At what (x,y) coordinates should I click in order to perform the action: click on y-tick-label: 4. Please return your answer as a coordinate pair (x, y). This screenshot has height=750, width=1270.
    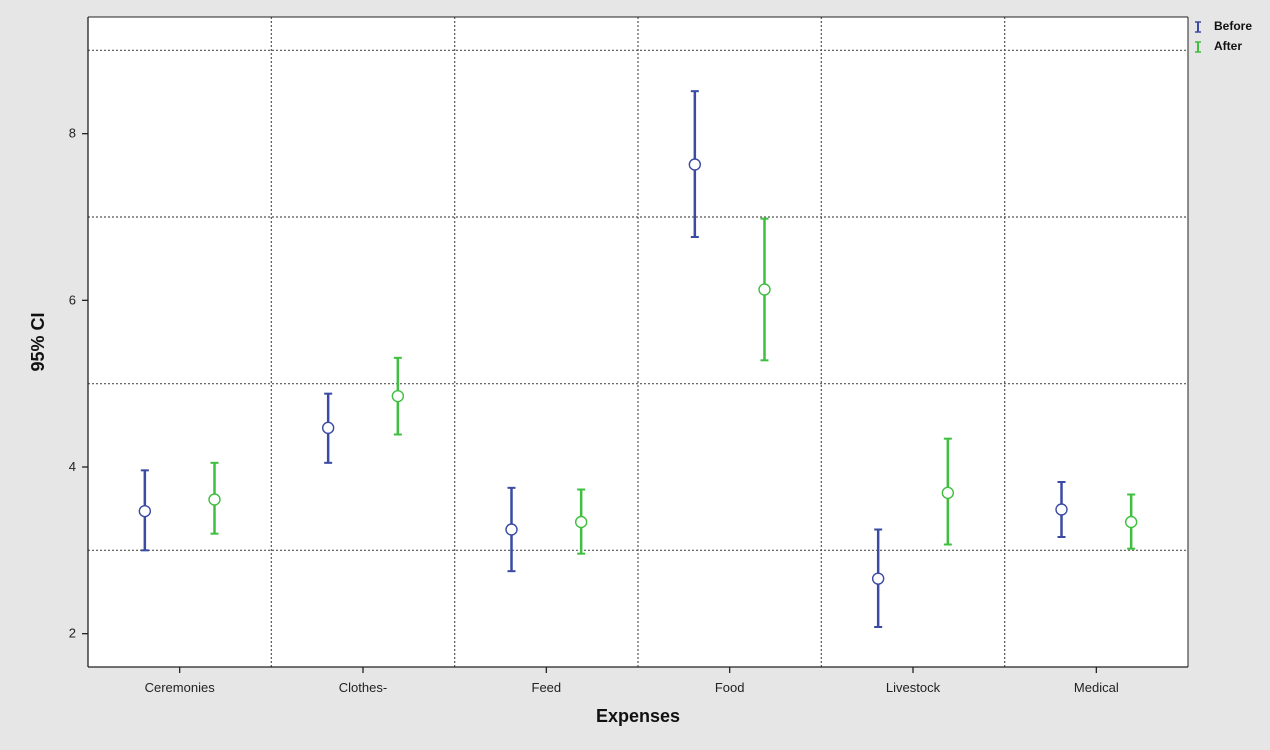
    Looking at the image, I should click on (72, 466).